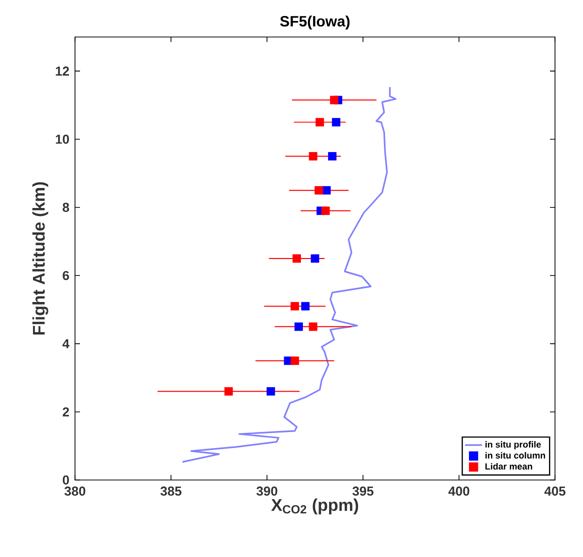  What do you see at coordinates (314, 506) in the screenshot?
I see `x-axis-title: X$_{CO2}$ (ppm)` at bounding box center [314, 506].